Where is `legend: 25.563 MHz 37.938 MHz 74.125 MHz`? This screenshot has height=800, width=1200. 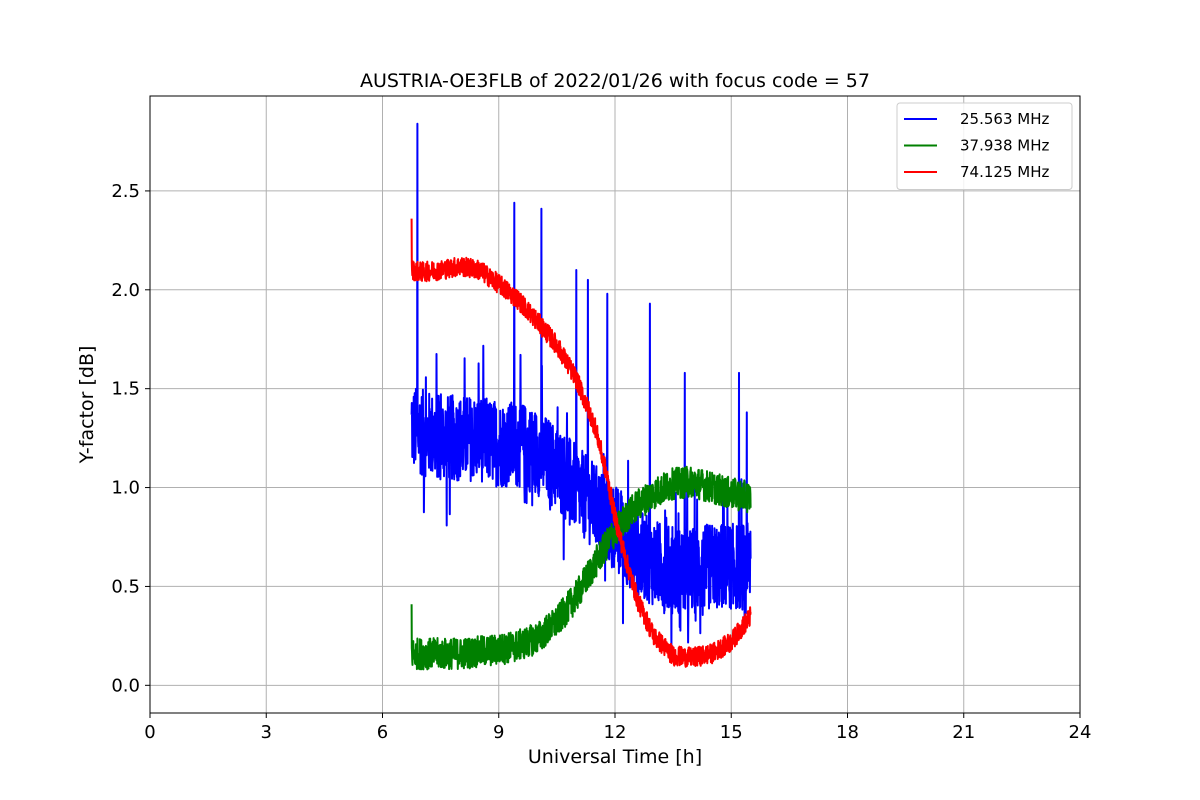
legend: 25.563 MHz 37.938 MHz 74.125 MHz is located at coordinates (984, 146).